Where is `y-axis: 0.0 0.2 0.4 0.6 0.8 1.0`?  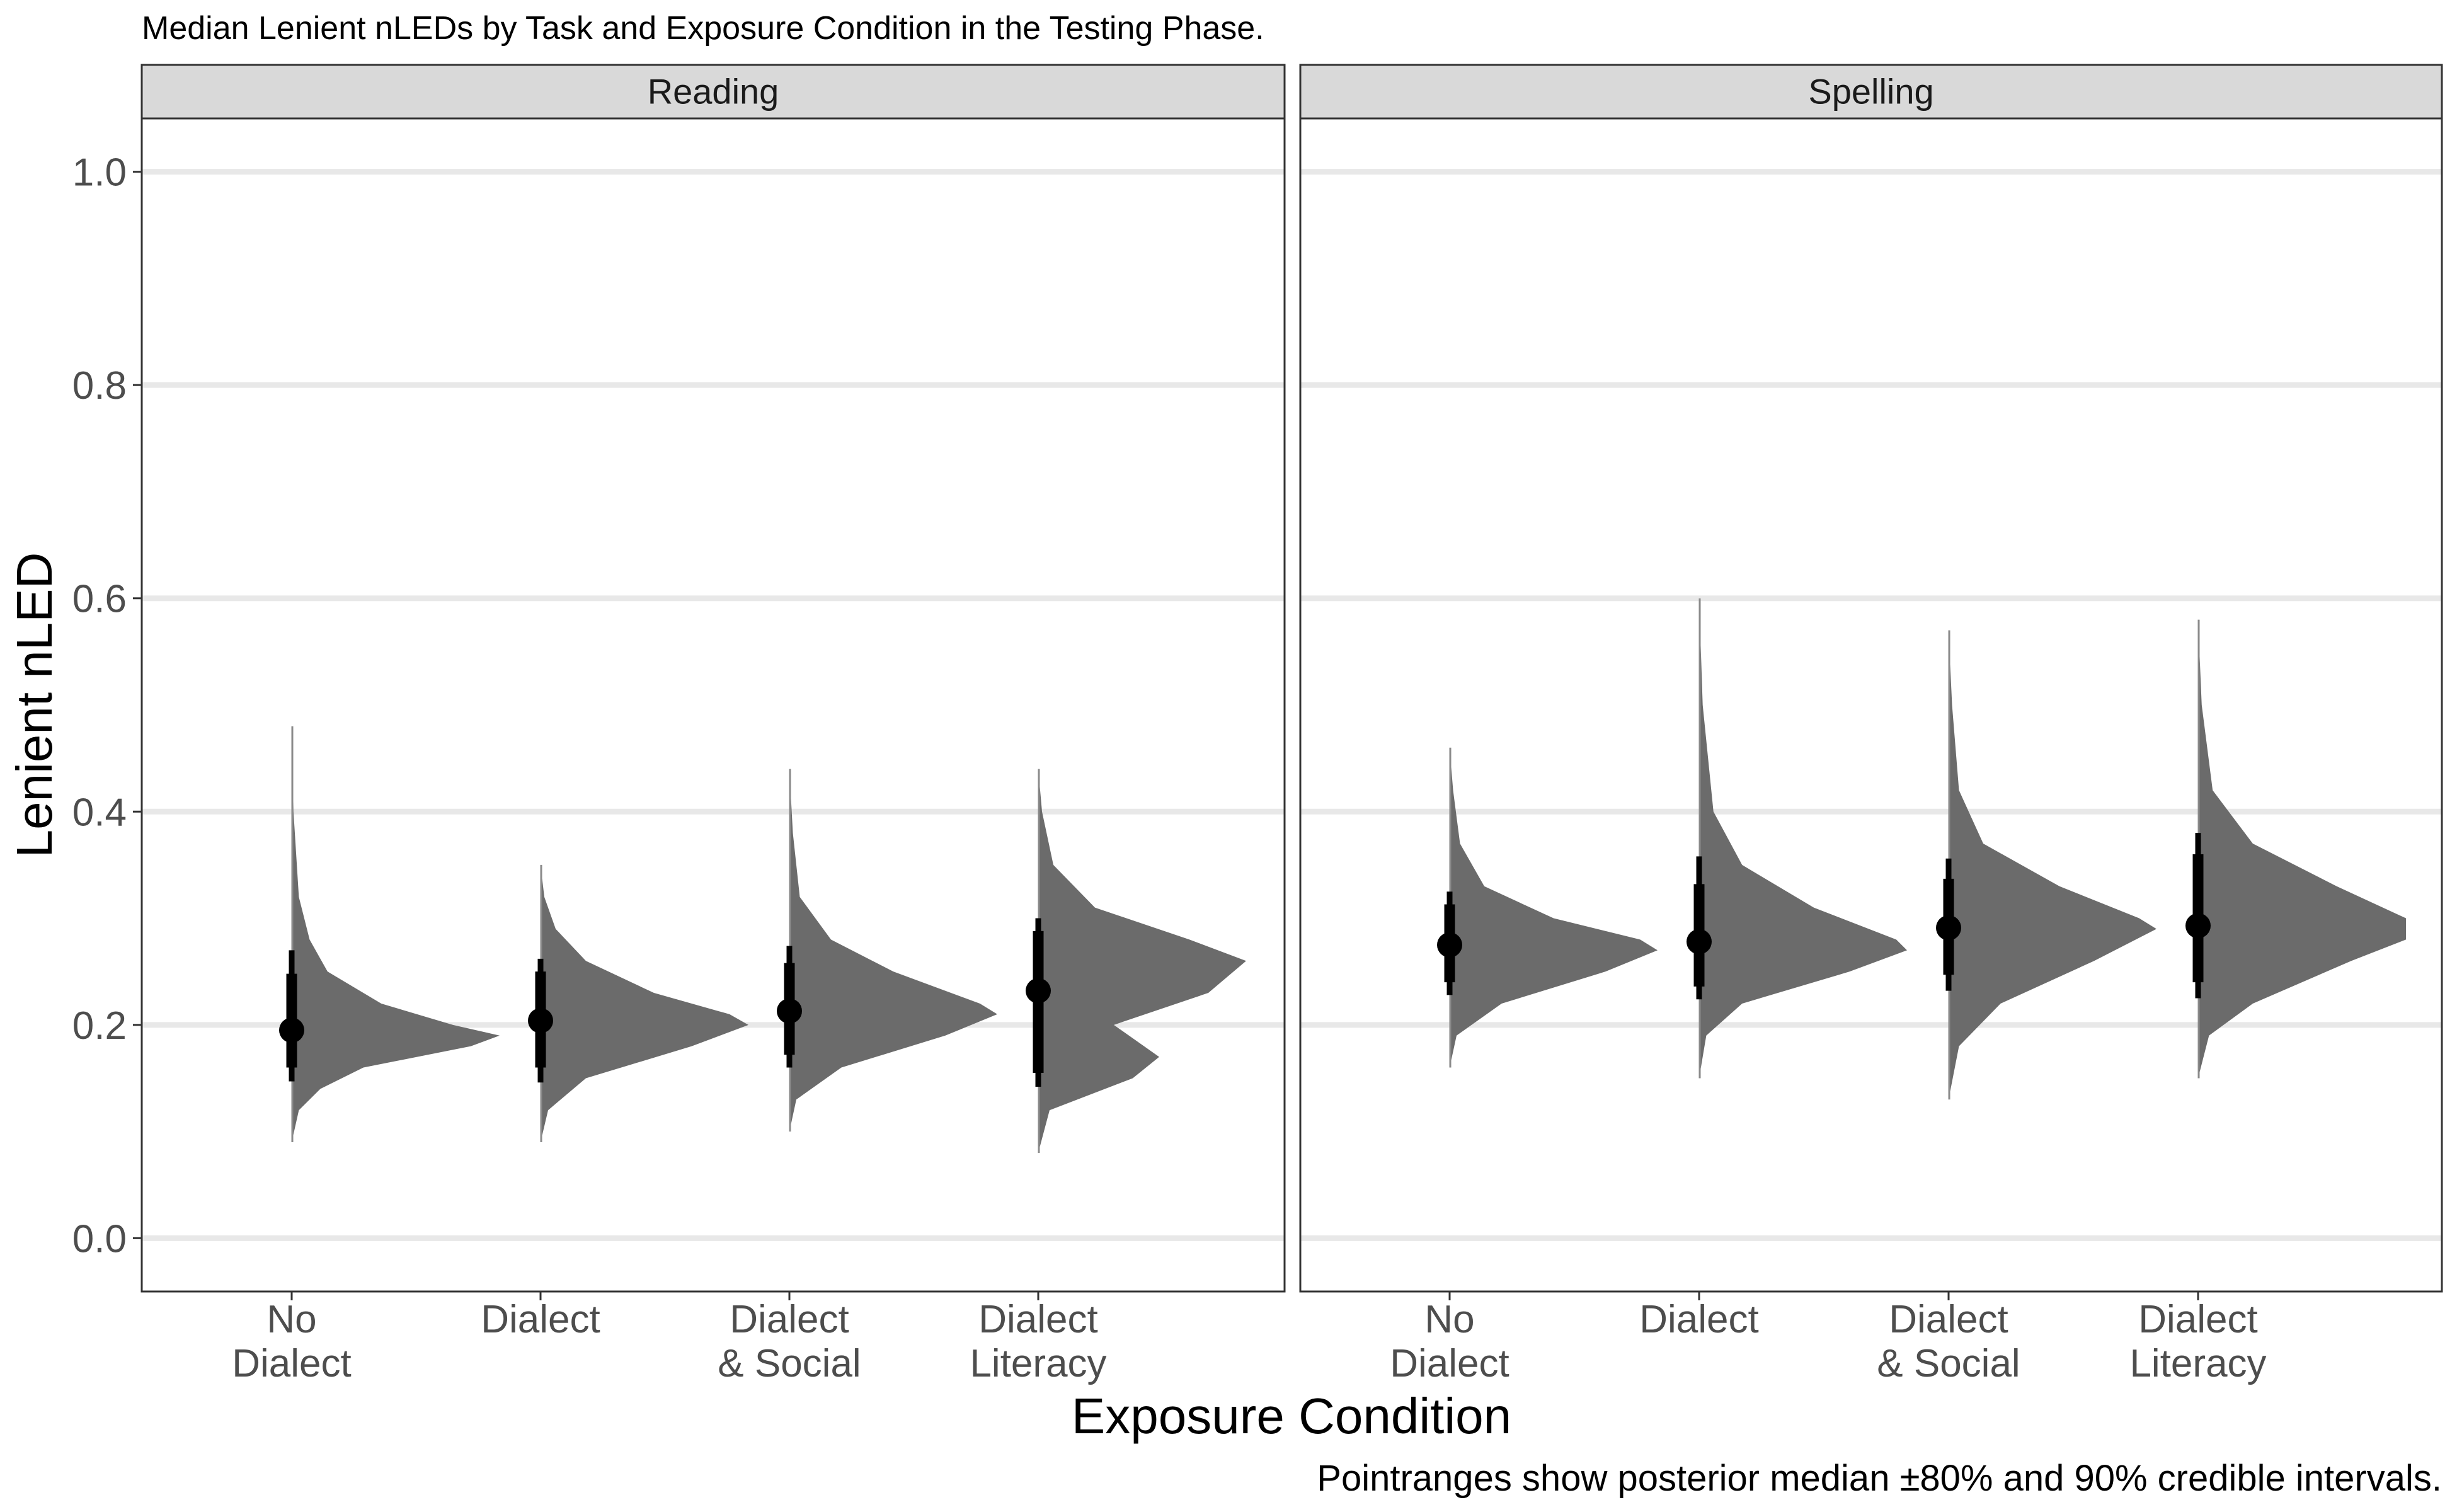 y-axis: 0.0 0.2 0.4 0.6 0.8 1.0 is located at coordinates (107, 706).